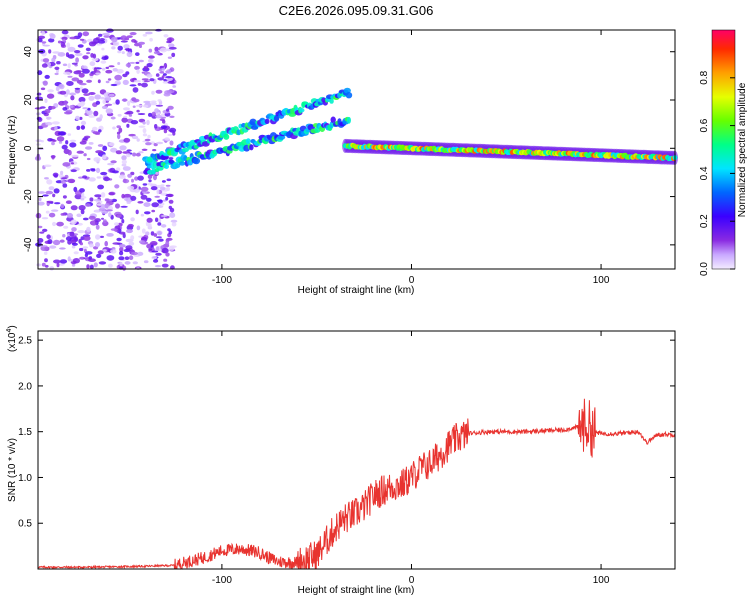 The height and width of the screenshot is (600, 750). Describe the element at coordinates (704, 125) in the screenshot. I see `colorbar-tick-label: 0.6` at that location.